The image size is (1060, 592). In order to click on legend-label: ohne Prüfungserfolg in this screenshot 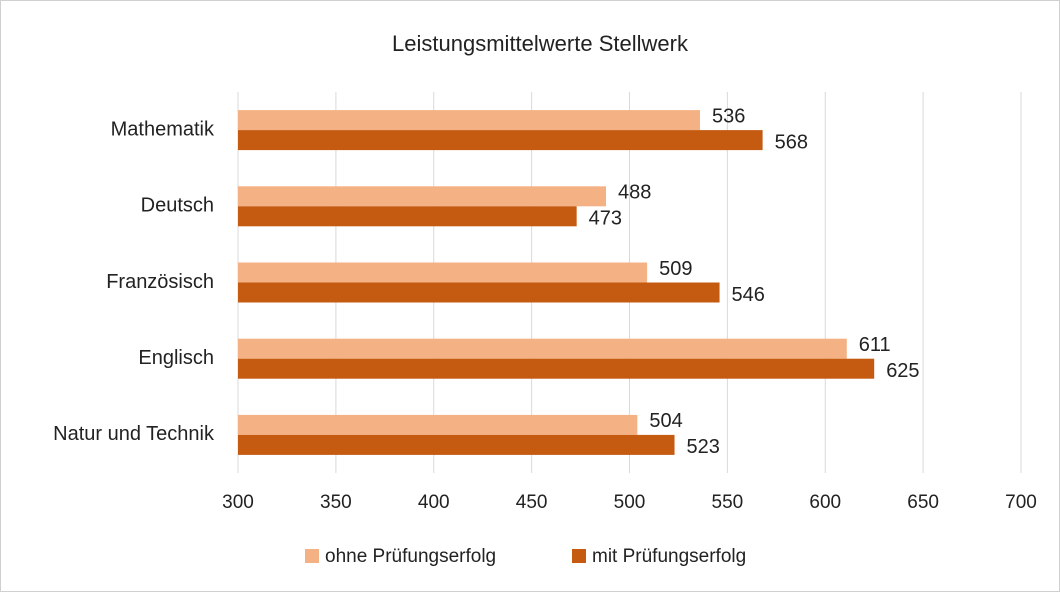, I will do `click(410, 556)`.